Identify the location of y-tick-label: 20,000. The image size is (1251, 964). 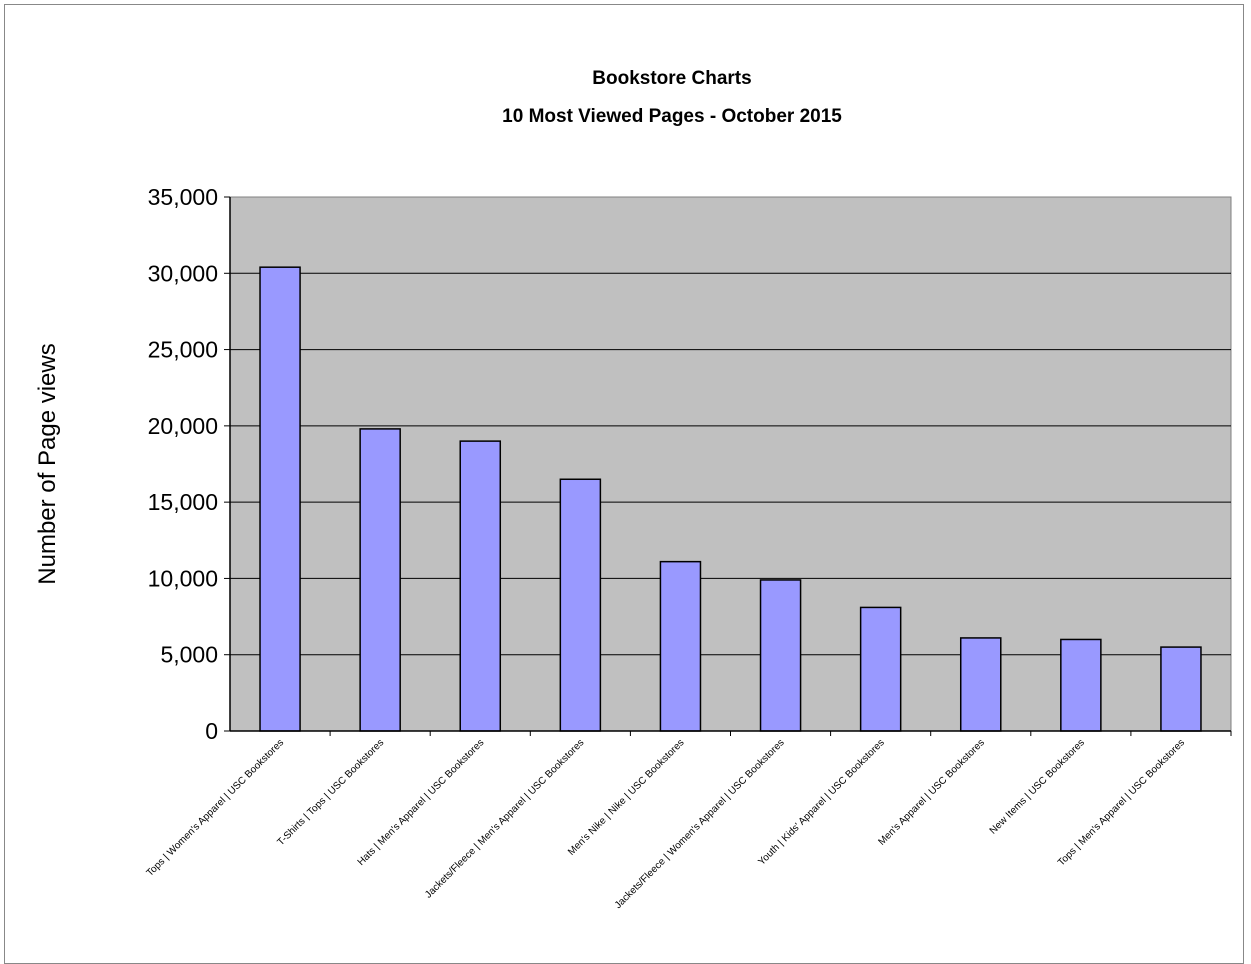
(183, 426).